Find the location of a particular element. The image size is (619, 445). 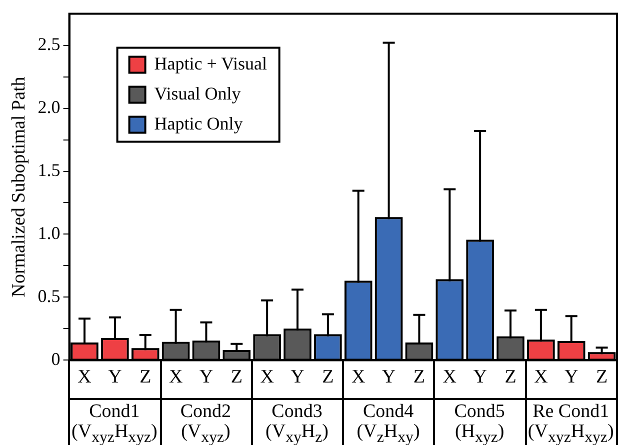

y-axis-title: Normalized Suboptimal Path is located at coordinates (19, 187).